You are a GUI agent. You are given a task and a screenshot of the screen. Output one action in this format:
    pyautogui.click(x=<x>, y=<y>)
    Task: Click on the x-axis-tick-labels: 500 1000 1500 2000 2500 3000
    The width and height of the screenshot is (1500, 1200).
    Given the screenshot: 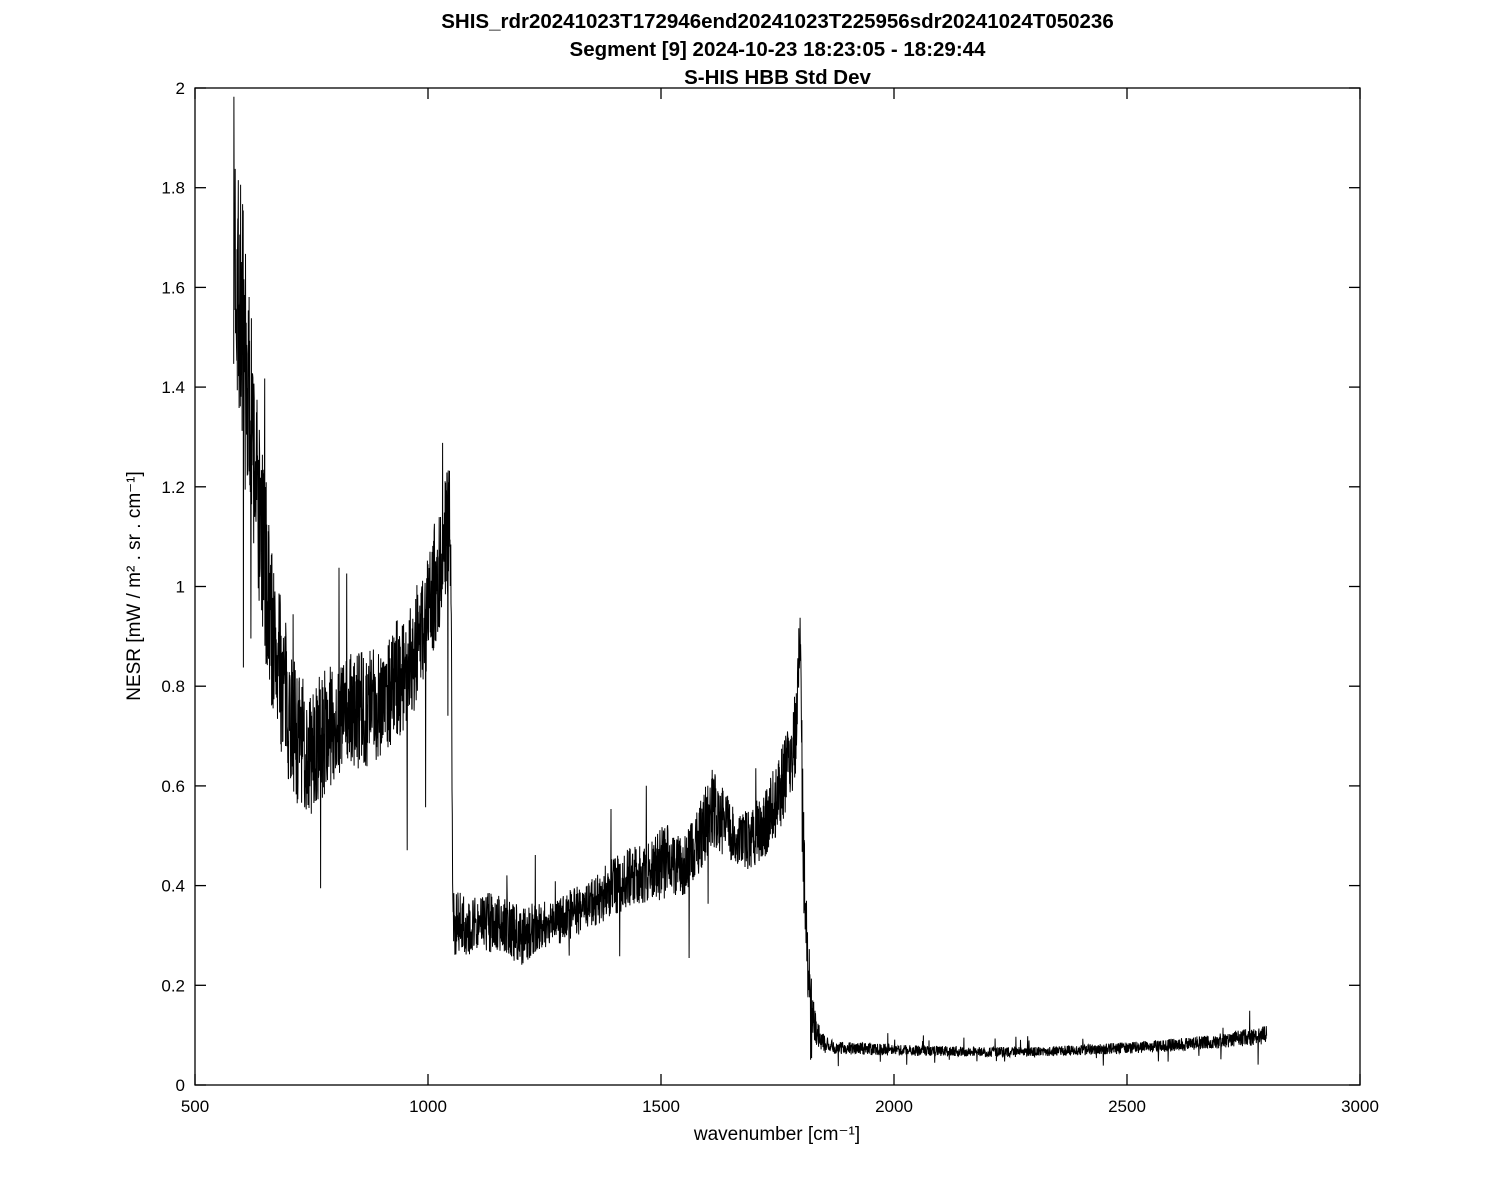 What is the action you would take?
    pyautogui.click(x=780, y=1106)
    